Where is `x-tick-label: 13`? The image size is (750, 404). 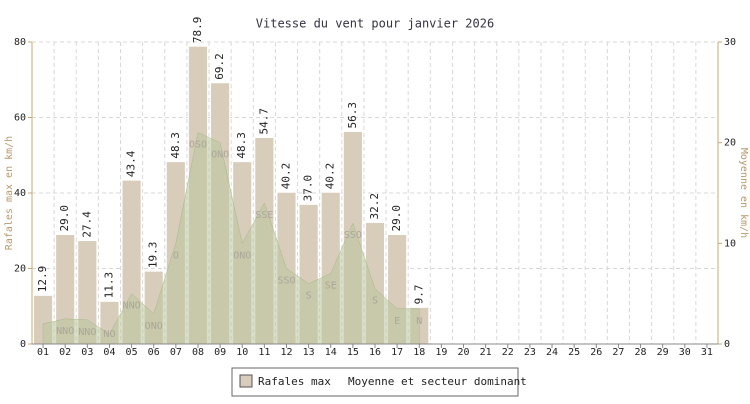 x-tick-label: 13 is located at coordinates (309, 352).